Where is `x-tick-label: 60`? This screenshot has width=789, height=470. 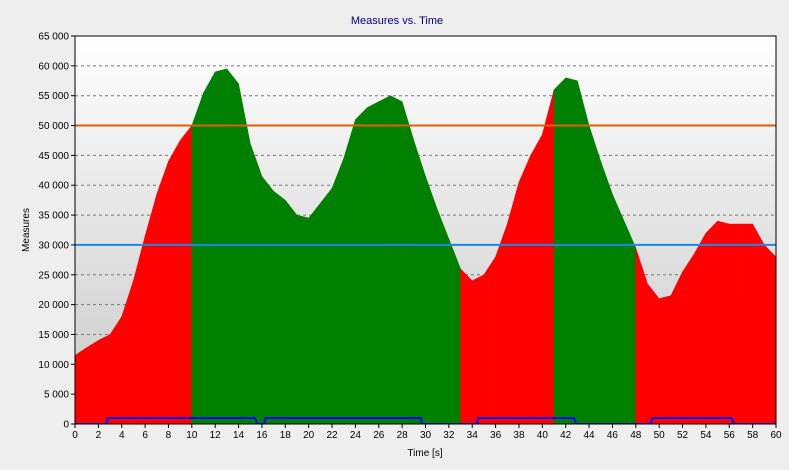
x-tick-label: 60 is located at coordinates (776, 435).